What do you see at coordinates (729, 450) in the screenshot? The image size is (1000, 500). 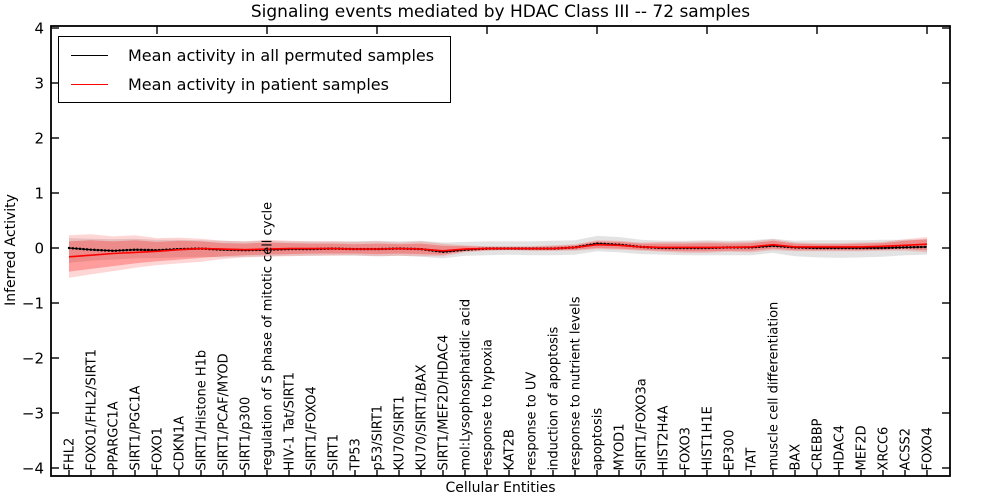 I see `category-label: EP300` at bounding box center [729, 450].